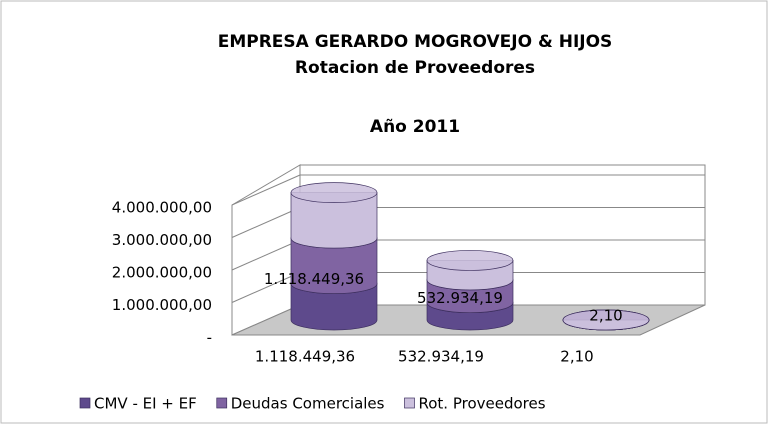  I want to click on data-label: 532.934,19, so click(460, 298).